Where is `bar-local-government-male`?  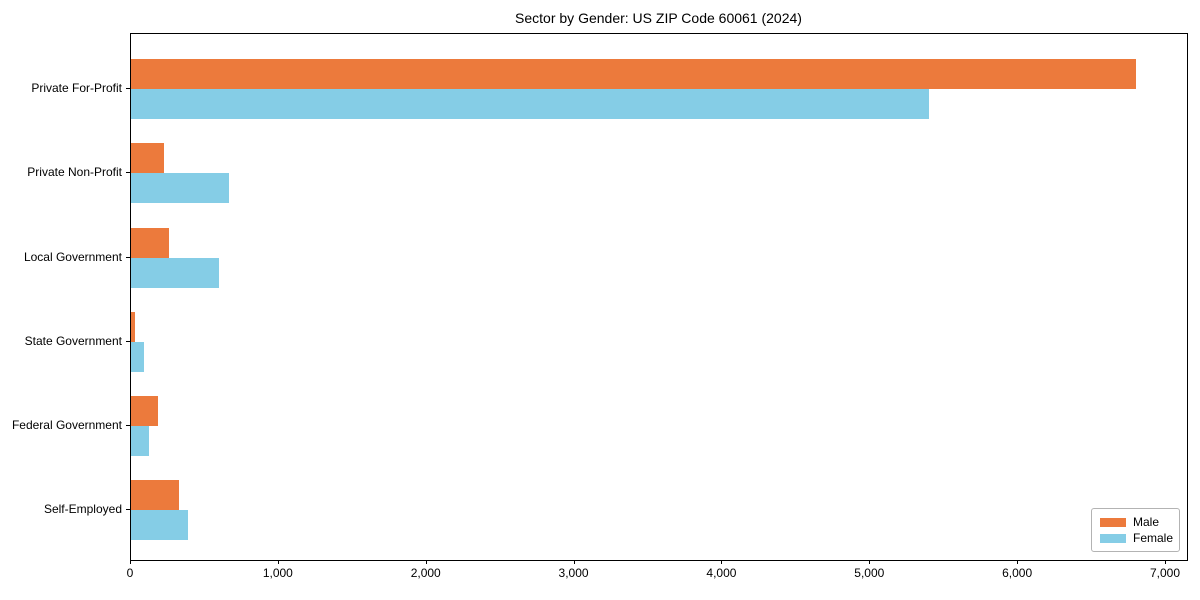
bar-local-government-male is located at coordinates (150, 242).